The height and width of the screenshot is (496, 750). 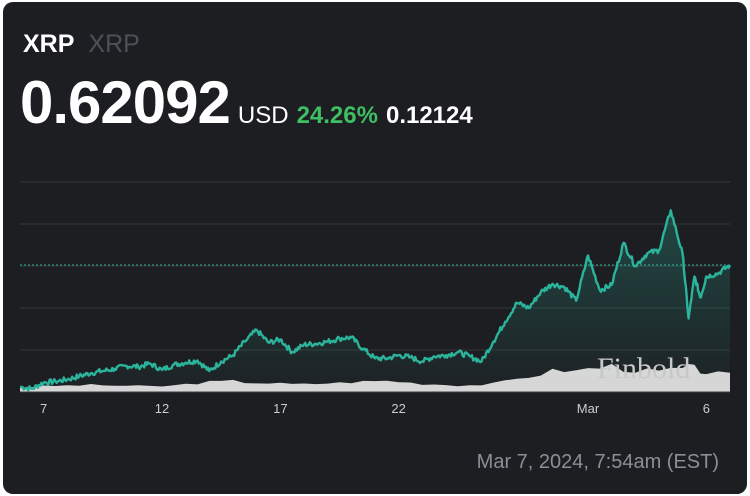 I want to click on asset-name: XRP, so click(x=114, y=44).